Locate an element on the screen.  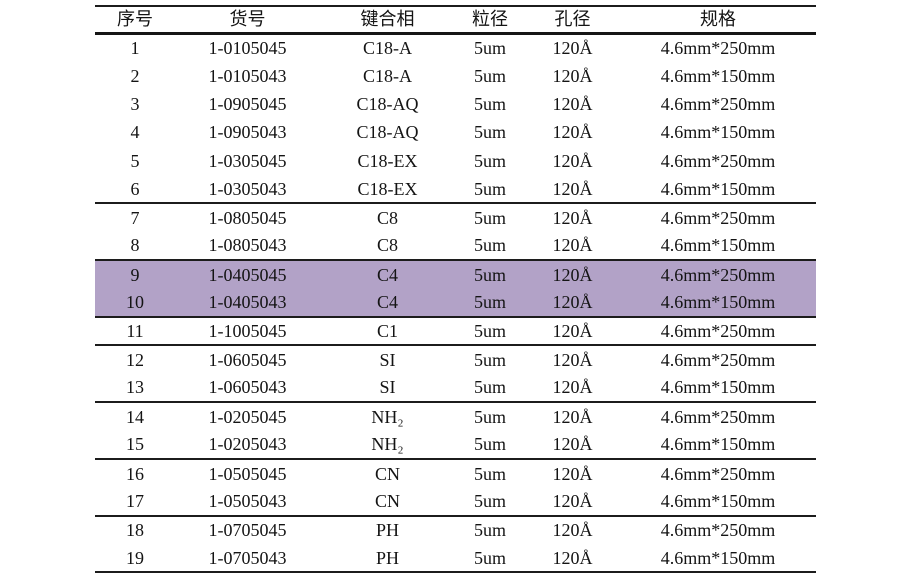
cell-code: 1-0405045 is located at coordinates (247, 274).